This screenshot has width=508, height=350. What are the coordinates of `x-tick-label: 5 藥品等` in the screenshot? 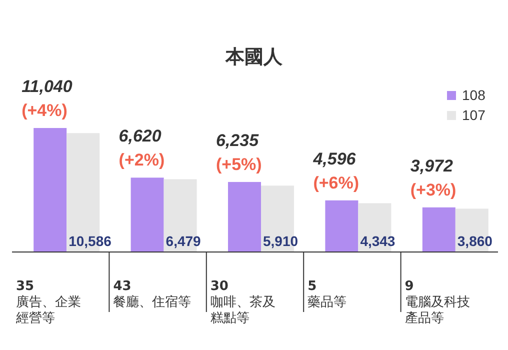 It's located at (327, 294).